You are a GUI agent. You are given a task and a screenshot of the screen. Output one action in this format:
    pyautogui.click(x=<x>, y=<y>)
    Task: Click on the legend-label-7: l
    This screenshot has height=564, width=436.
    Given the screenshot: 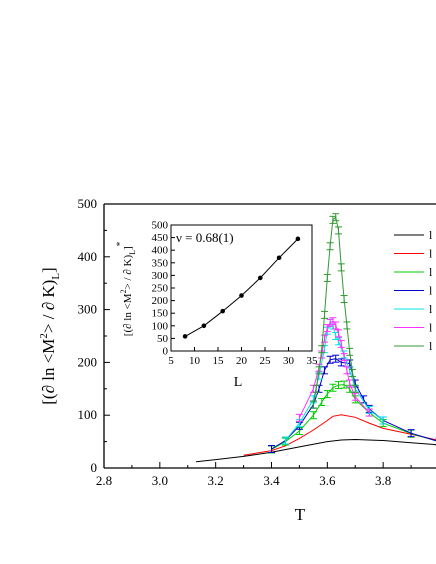 What is the action you would take?
    pyautogui.click(x=431, y=346)
    